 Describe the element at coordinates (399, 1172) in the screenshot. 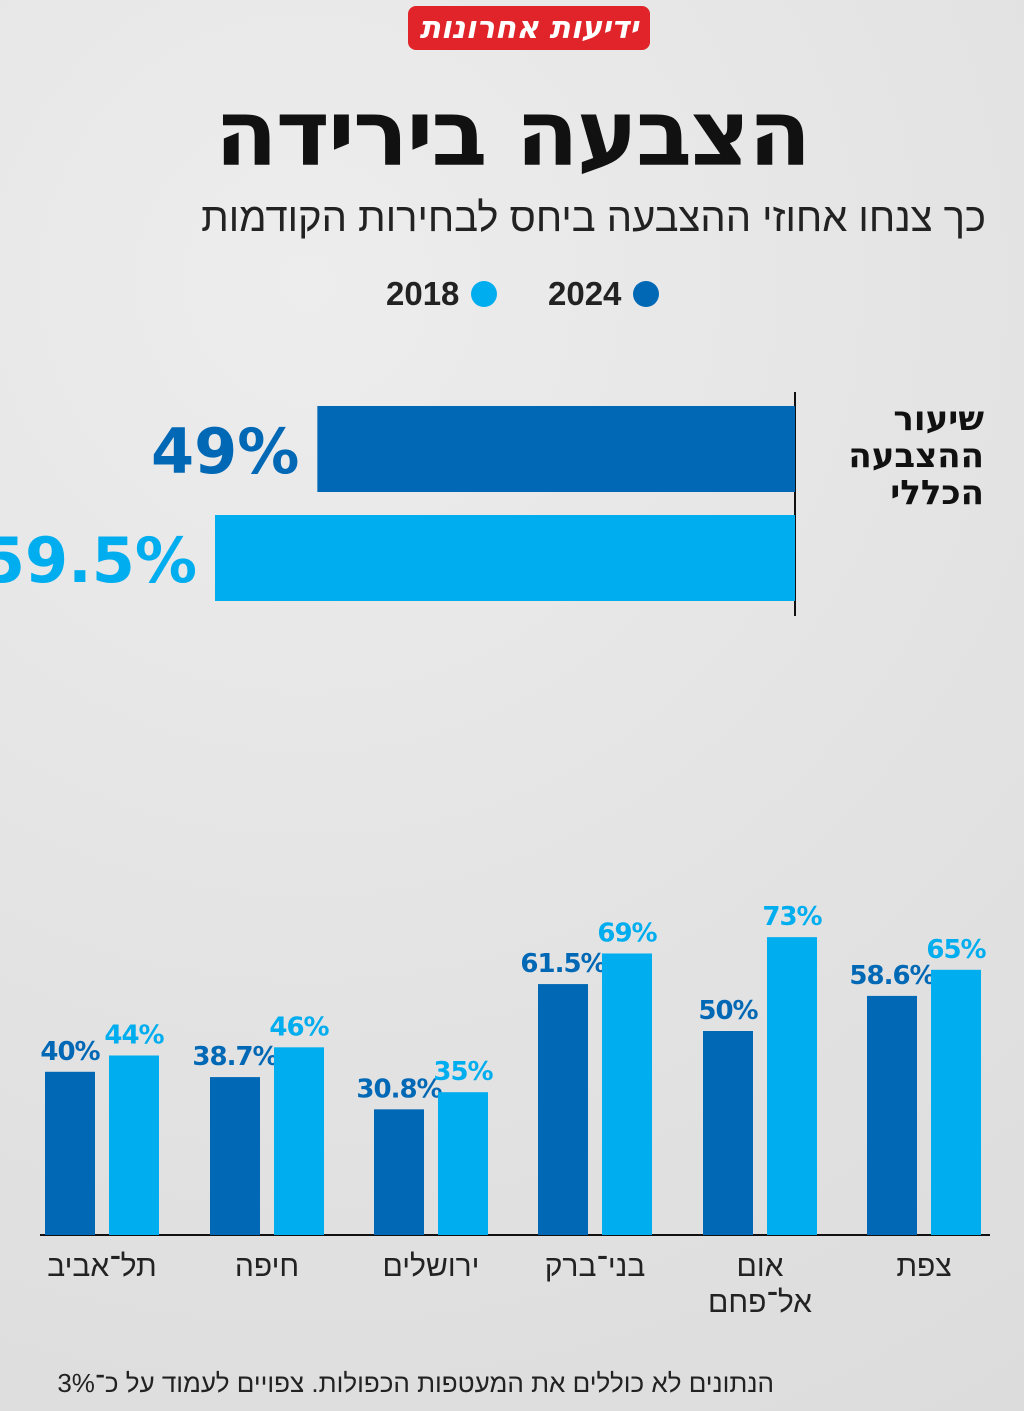

I see `city-bar-4-2024` at that location.